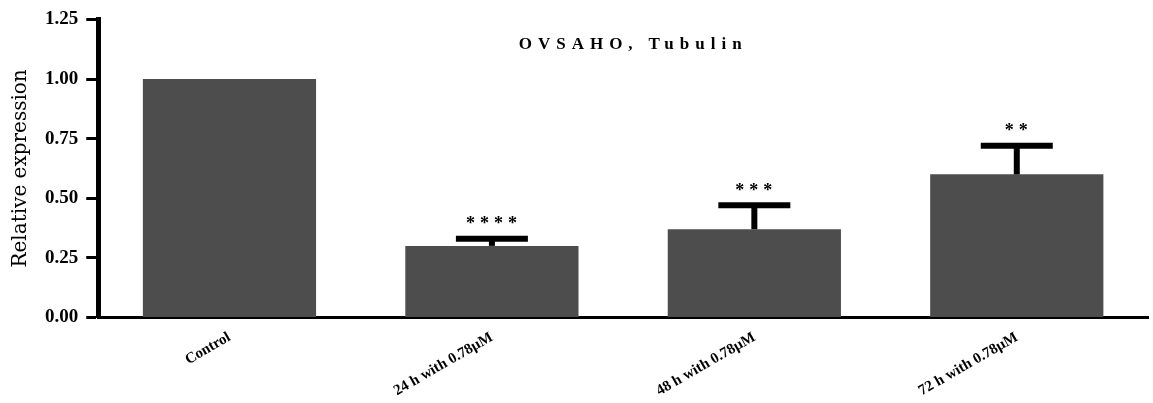 The height and width of the screenshot is (403, 1153). What do you see at coordinates (62, 197) in the screenshot?
I see `y-tick-label: 0.50` at bounding box center [62, 197].